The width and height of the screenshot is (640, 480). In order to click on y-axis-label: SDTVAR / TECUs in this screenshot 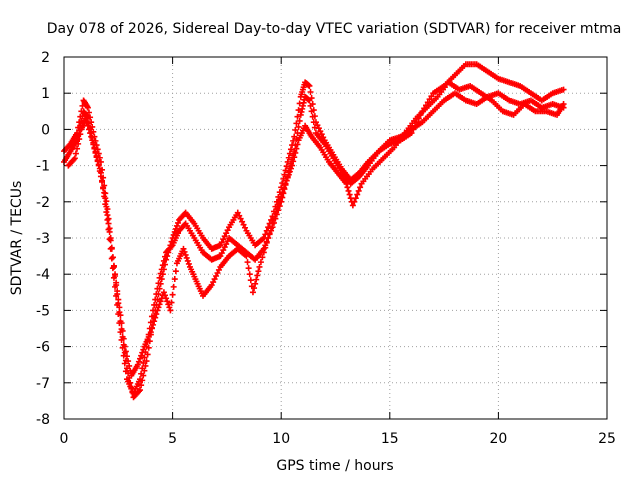, I will do `click(17, 238)`.